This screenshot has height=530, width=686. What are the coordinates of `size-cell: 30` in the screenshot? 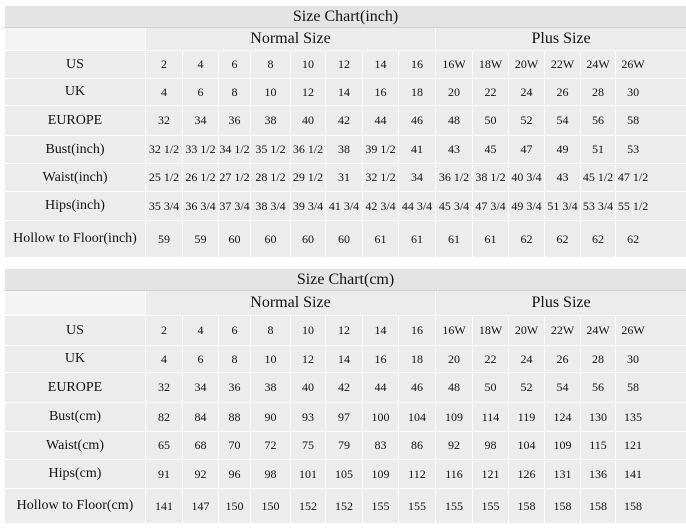 It's located at (650, 92).